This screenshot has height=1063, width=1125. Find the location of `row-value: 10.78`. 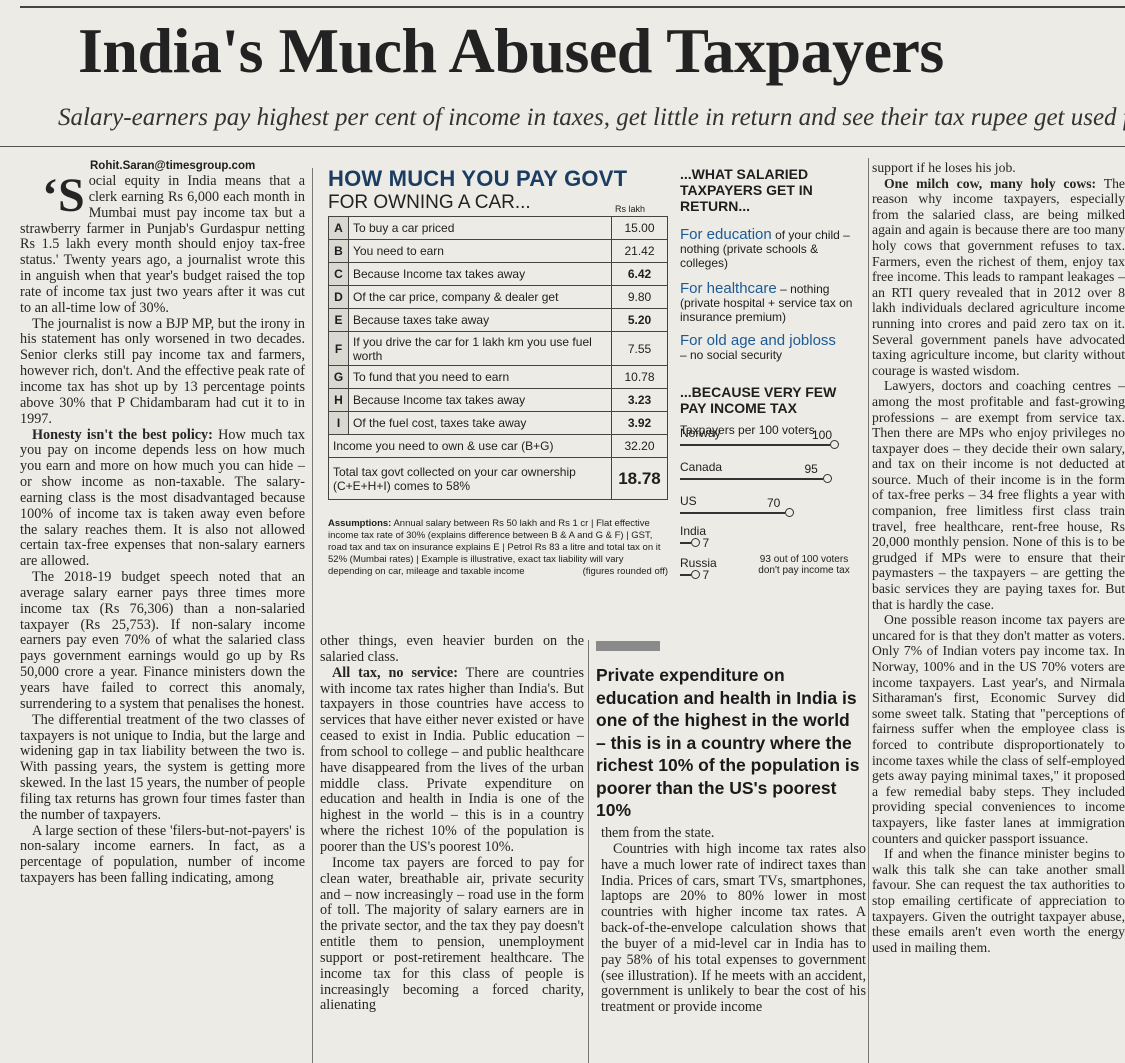

row-value: 10.78 is located at coordinates (639, 377).